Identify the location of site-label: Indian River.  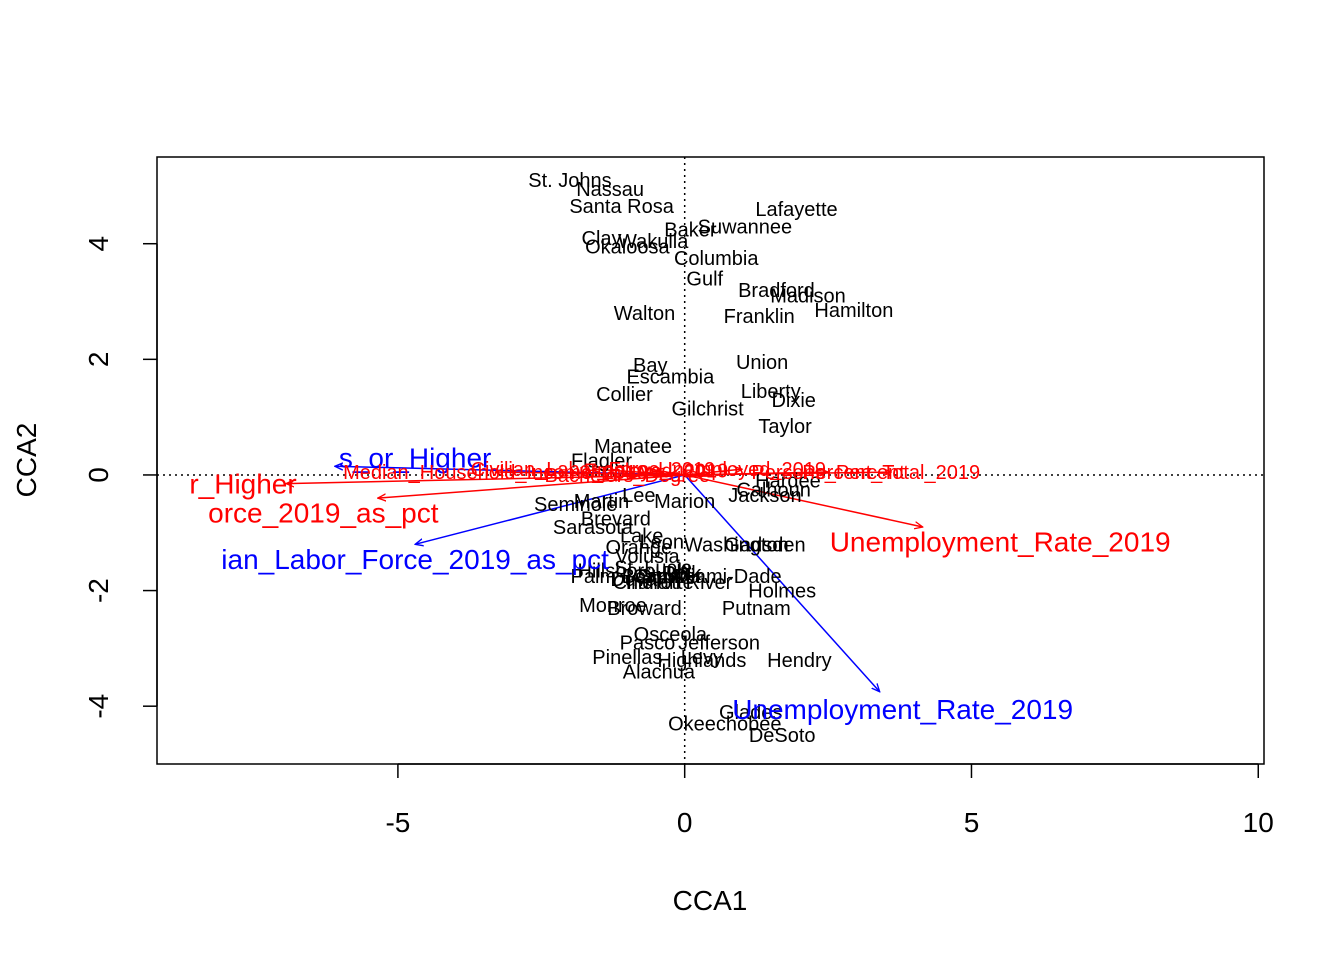
(679, 583).